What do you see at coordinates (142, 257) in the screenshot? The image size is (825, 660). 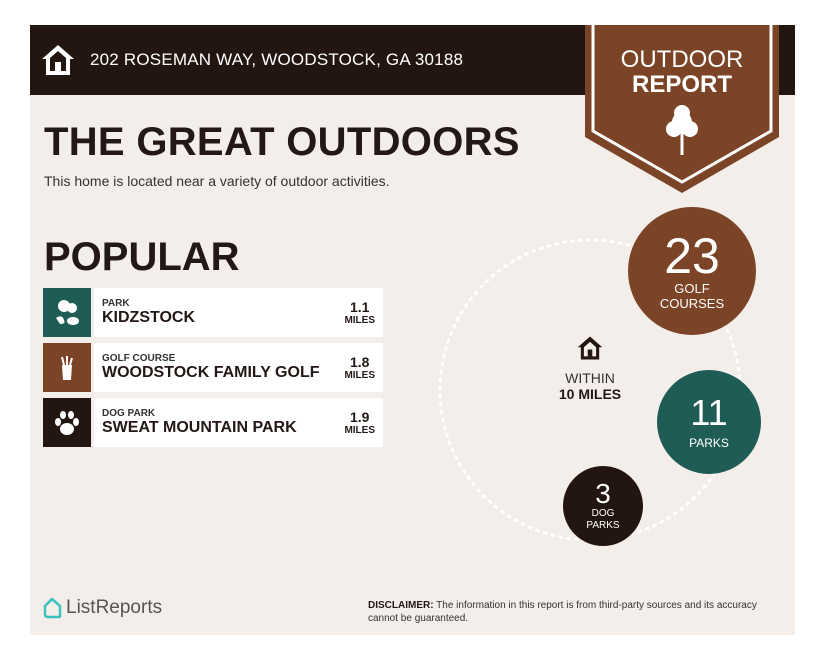 I see `popular-heading: POPULAR` at bounding box center [142, 257].